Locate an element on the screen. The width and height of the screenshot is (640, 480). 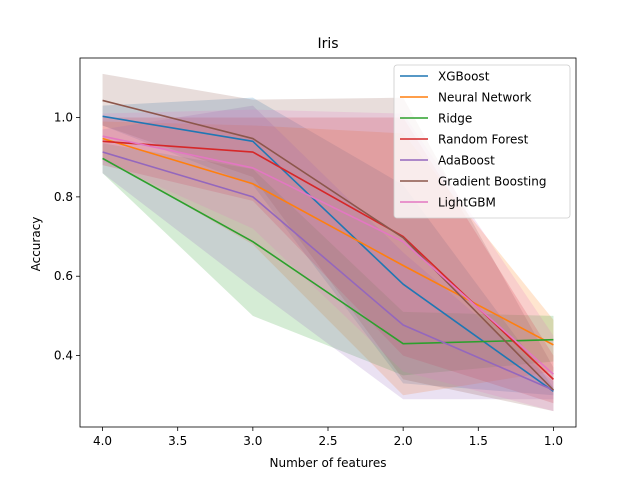
x-tick-label: 1.5 is located at coordinates (478, 441).